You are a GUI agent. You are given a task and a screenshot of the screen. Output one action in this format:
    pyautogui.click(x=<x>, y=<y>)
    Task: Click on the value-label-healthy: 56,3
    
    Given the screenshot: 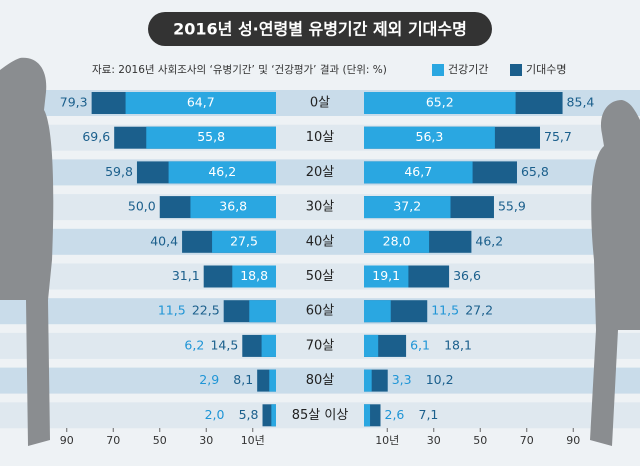 What is the action you would take?
    pyautogui.click(x=430, y=136)
    